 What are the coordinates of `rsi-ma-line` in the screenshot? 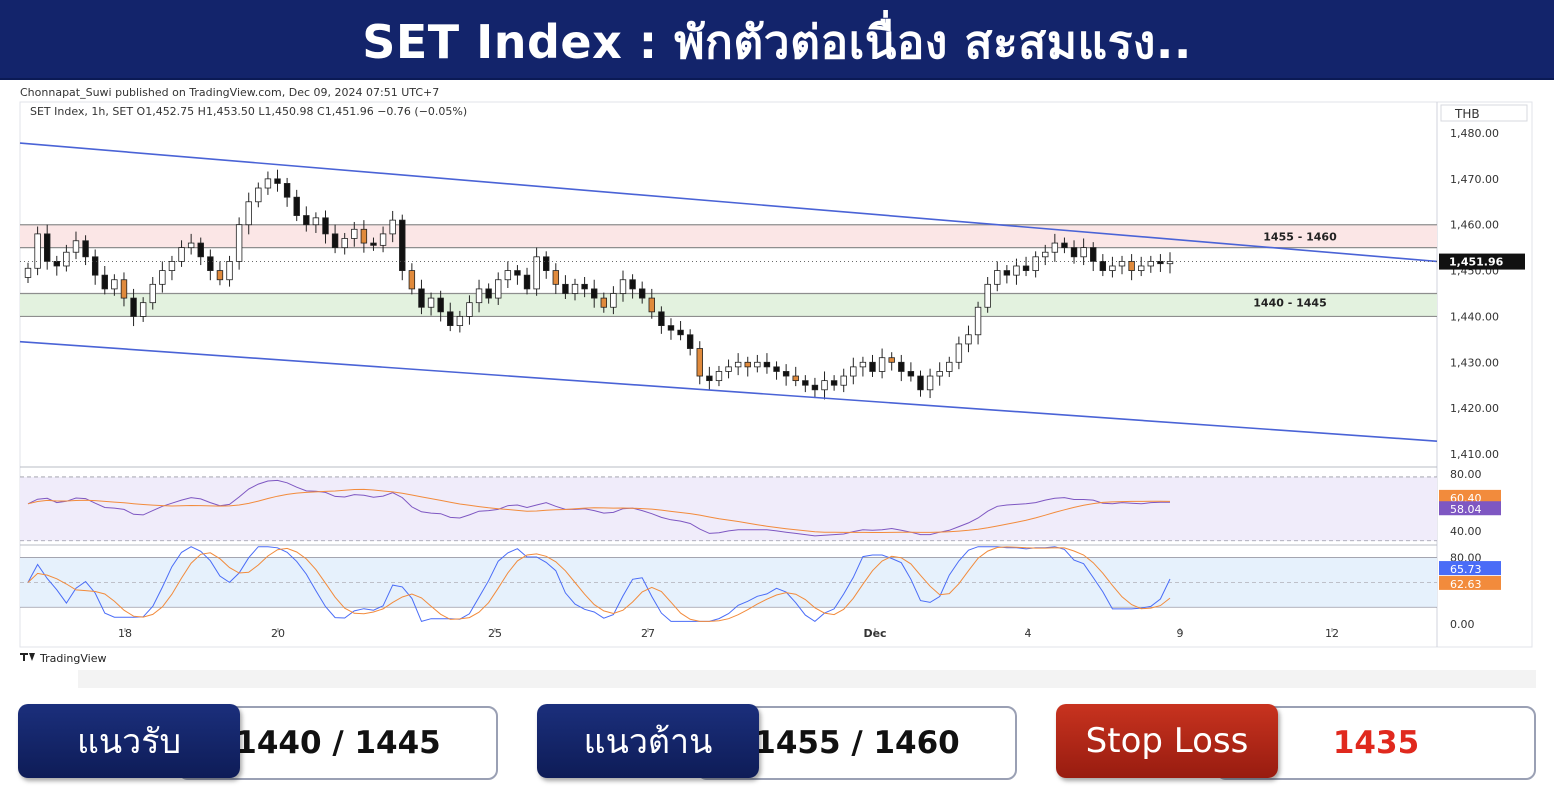 It's located at (599, 510).